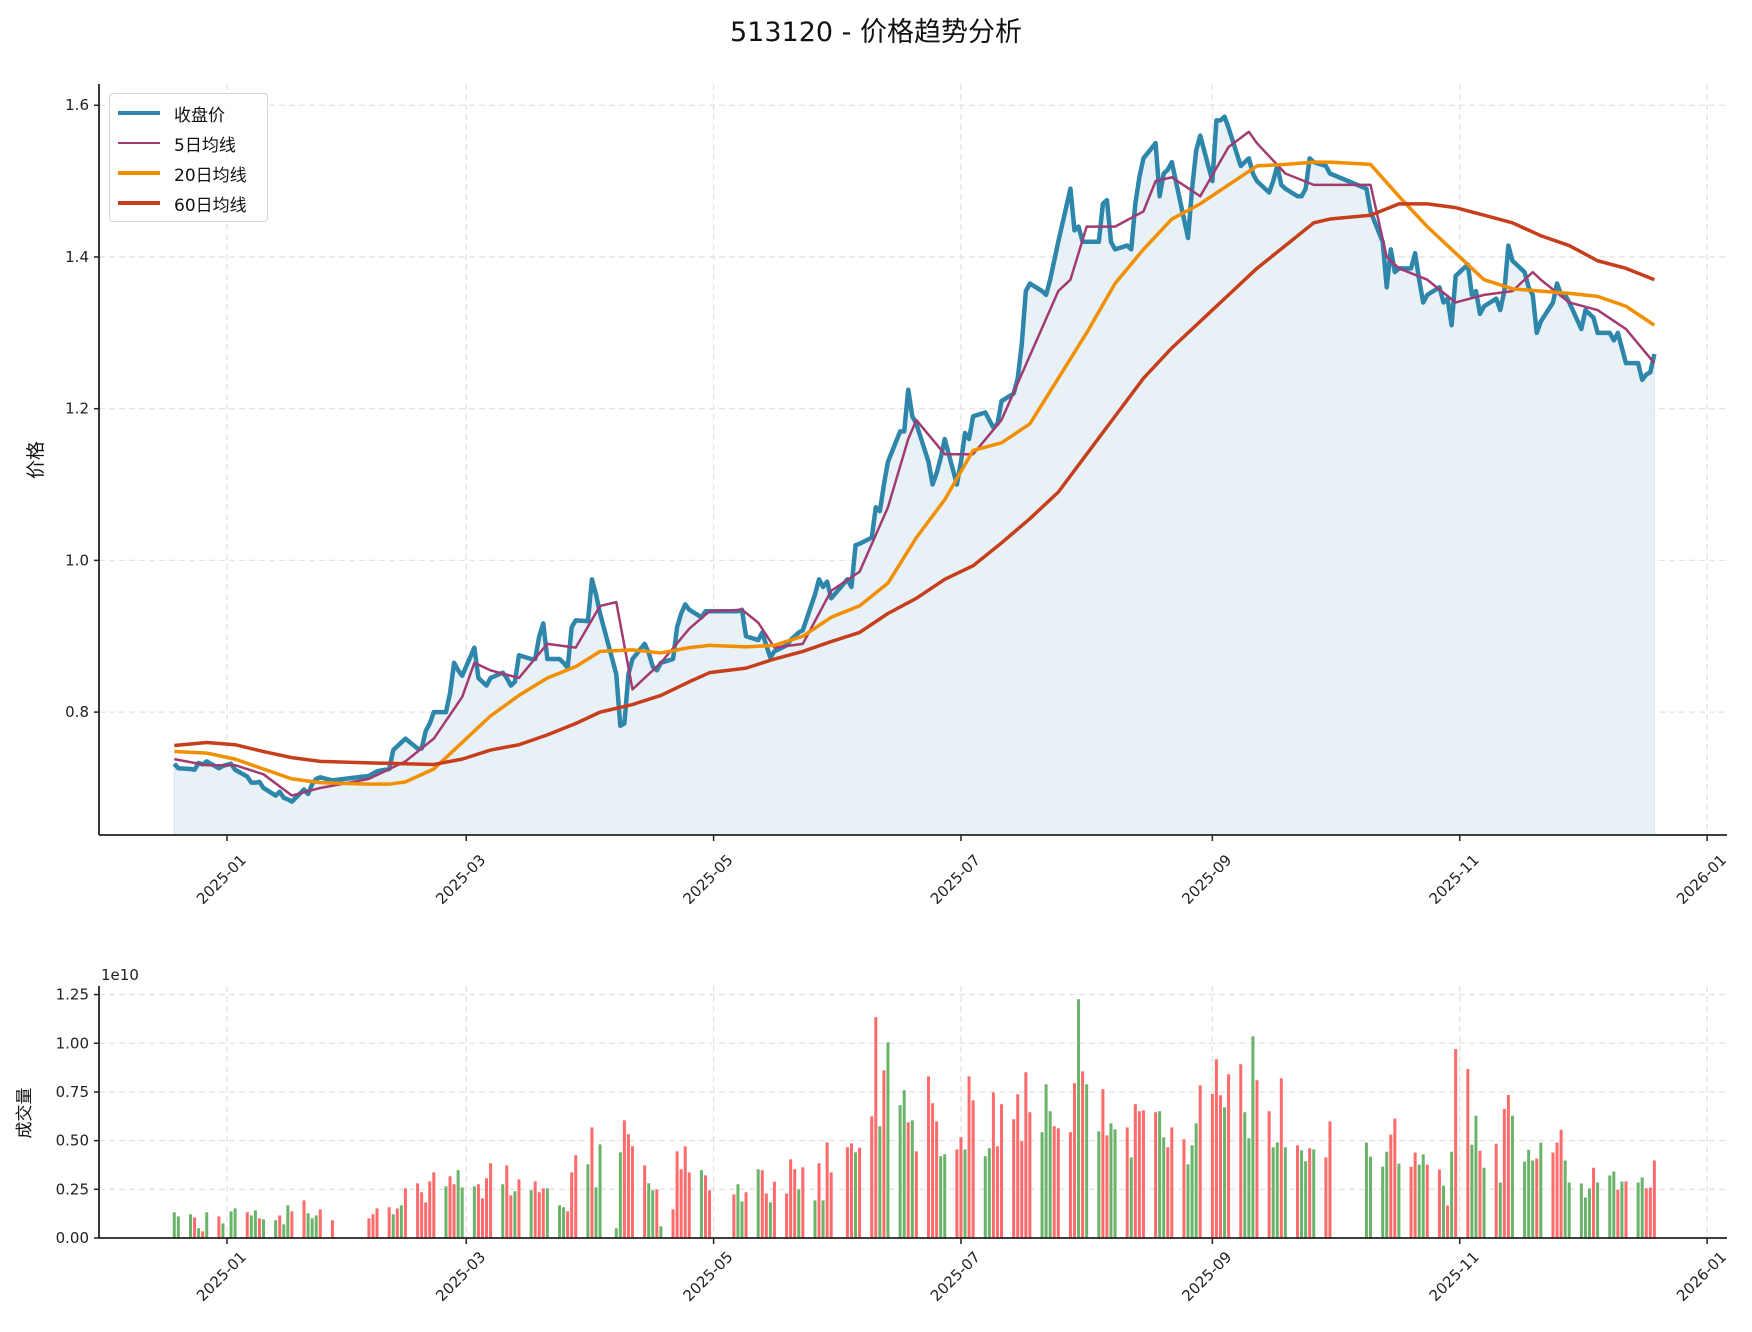  I want to click on legend-item-ma5: 5日均线, so click(177, 143).